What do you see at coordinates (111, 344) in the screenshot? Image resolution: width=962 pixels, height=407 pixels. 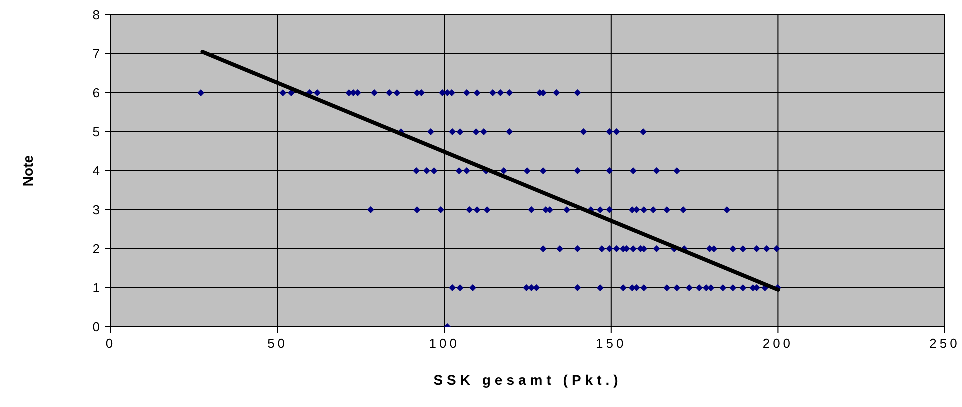 I see `x-tick-label: 0` at bounding box center [111, 344].